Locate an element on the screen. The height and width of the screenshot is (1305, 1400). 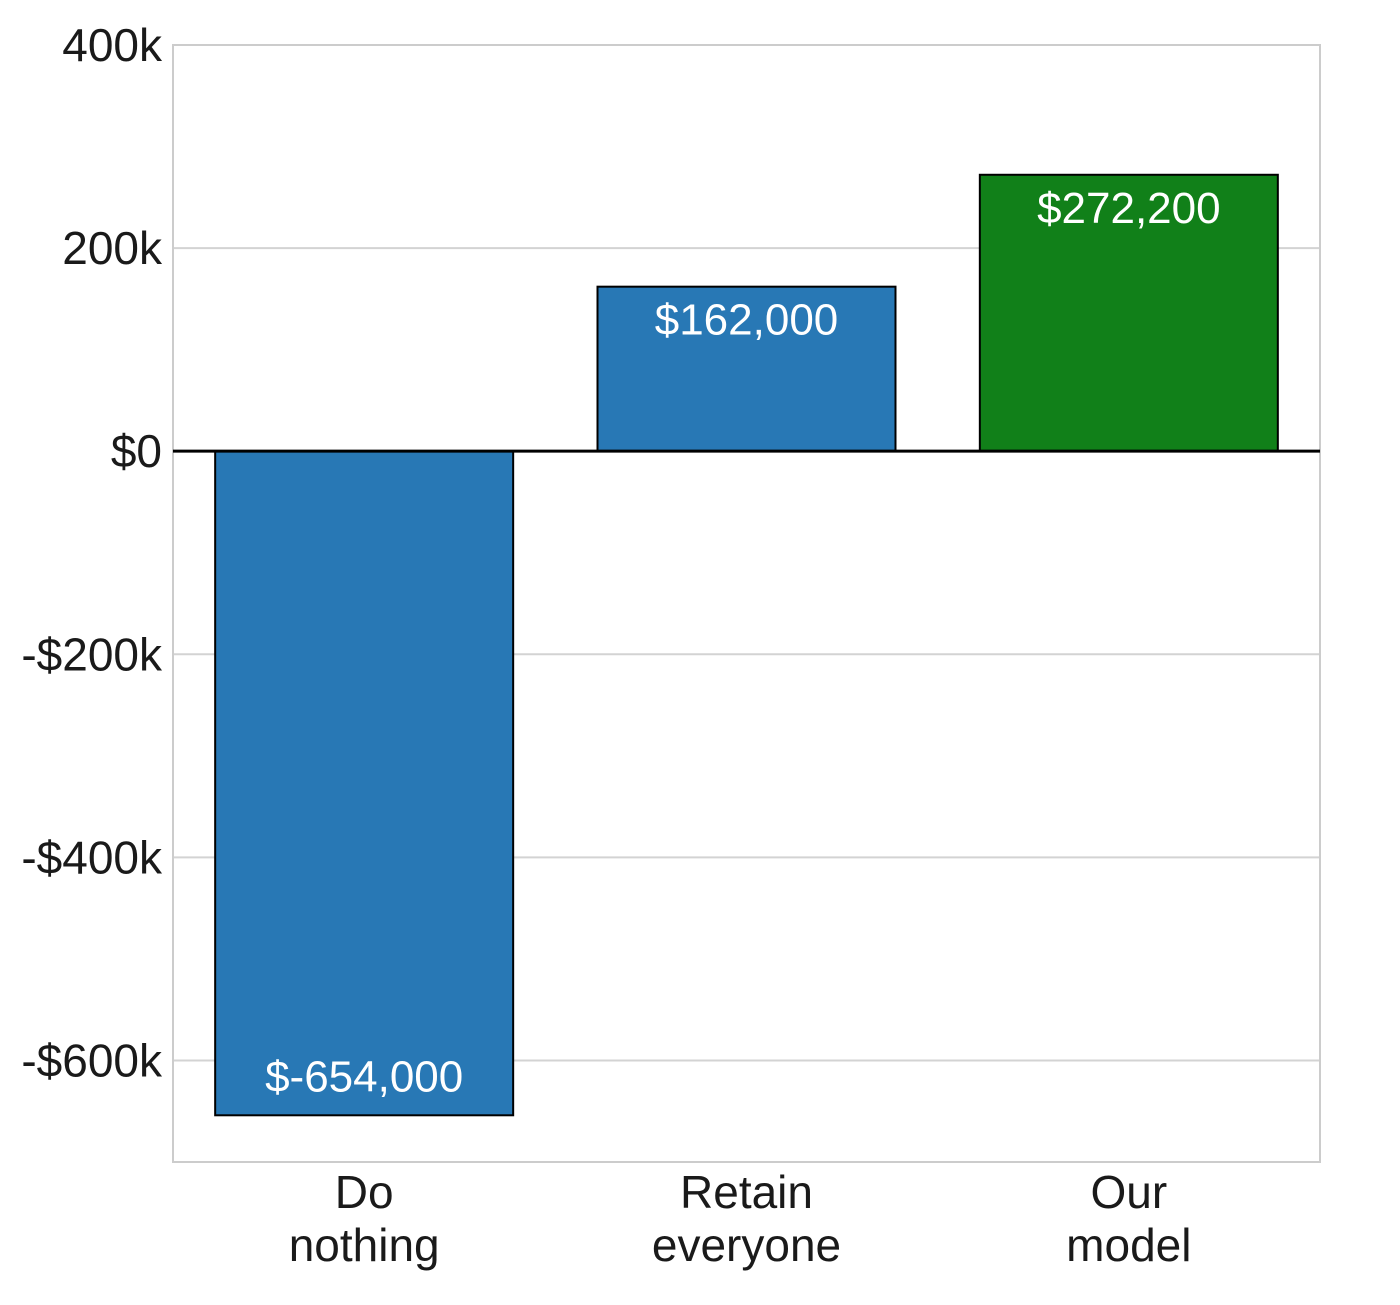
x-tick-label: Retain is located at coordinates (746, 1192).